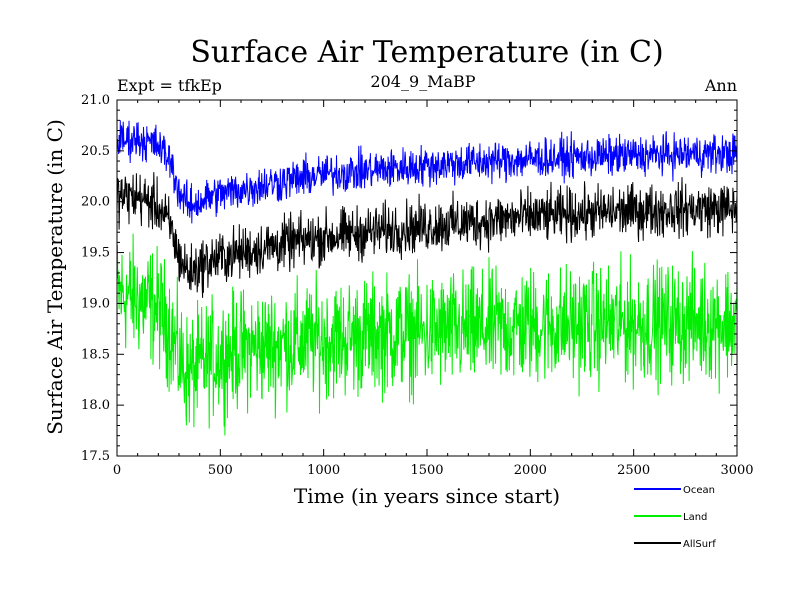 The width and height of the screenshot is (800, 600). I want to click on y-tick-label: 17.5, so click(95, 456).